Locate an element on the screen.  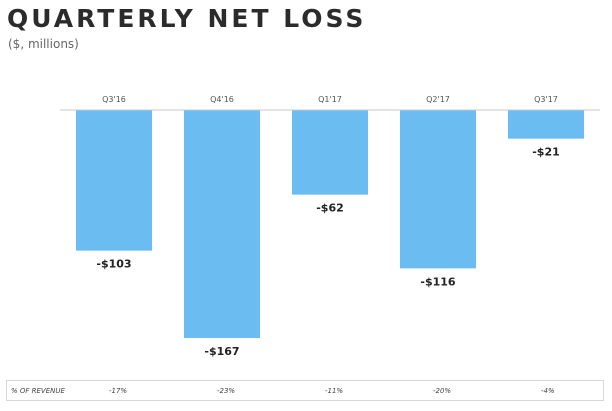
data-label: -$21 is located at coordinates (546, 152).